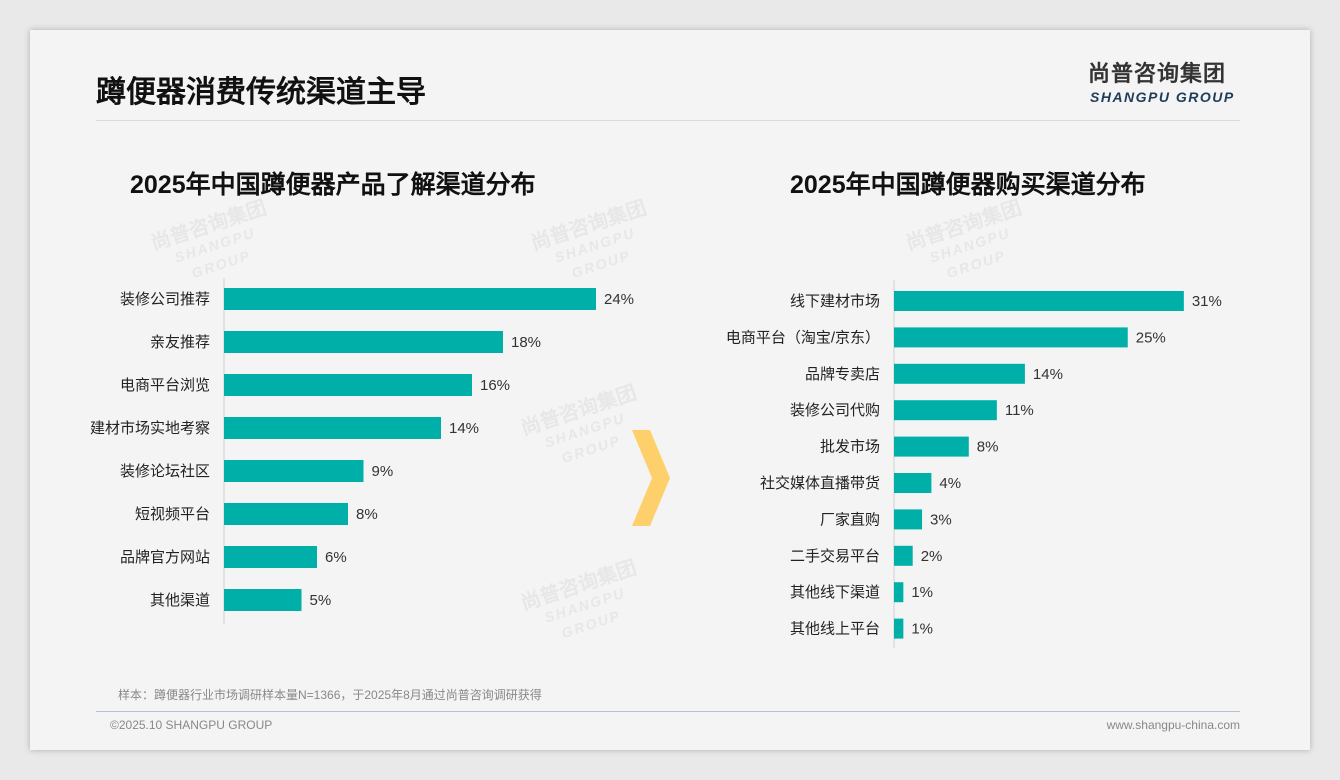 The height and width of the screenshot is (780, 1340). What do you see at coordinates (835, 410) in the screenshot?
I see `category-label: 装修公司代购` at bounding box center [835, 410].